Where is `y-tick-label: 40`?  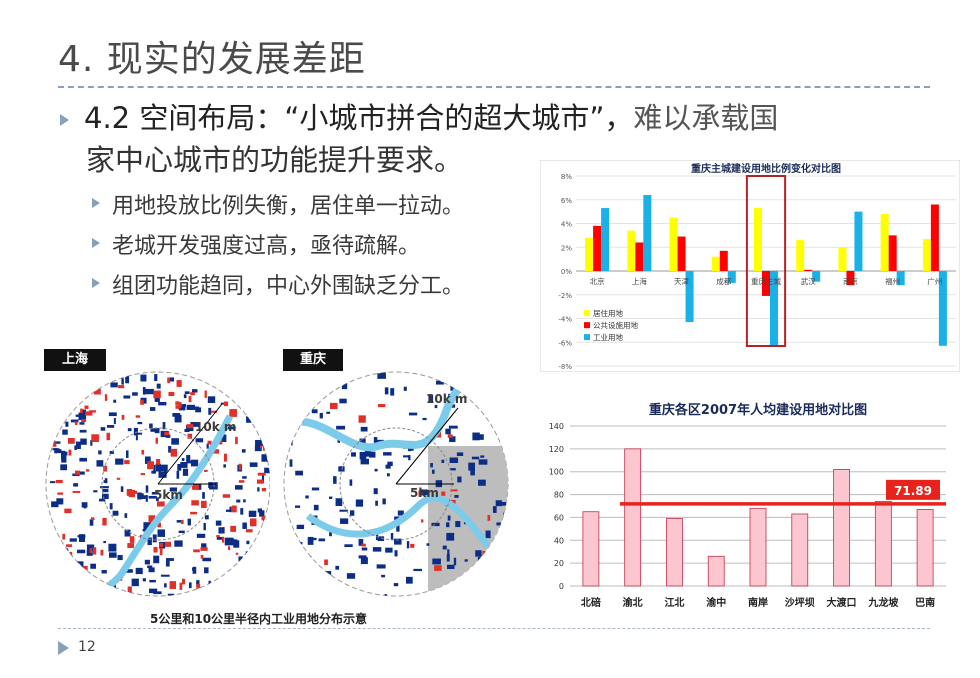
y-tick-label: 40 is located at coordinates (559, 540).